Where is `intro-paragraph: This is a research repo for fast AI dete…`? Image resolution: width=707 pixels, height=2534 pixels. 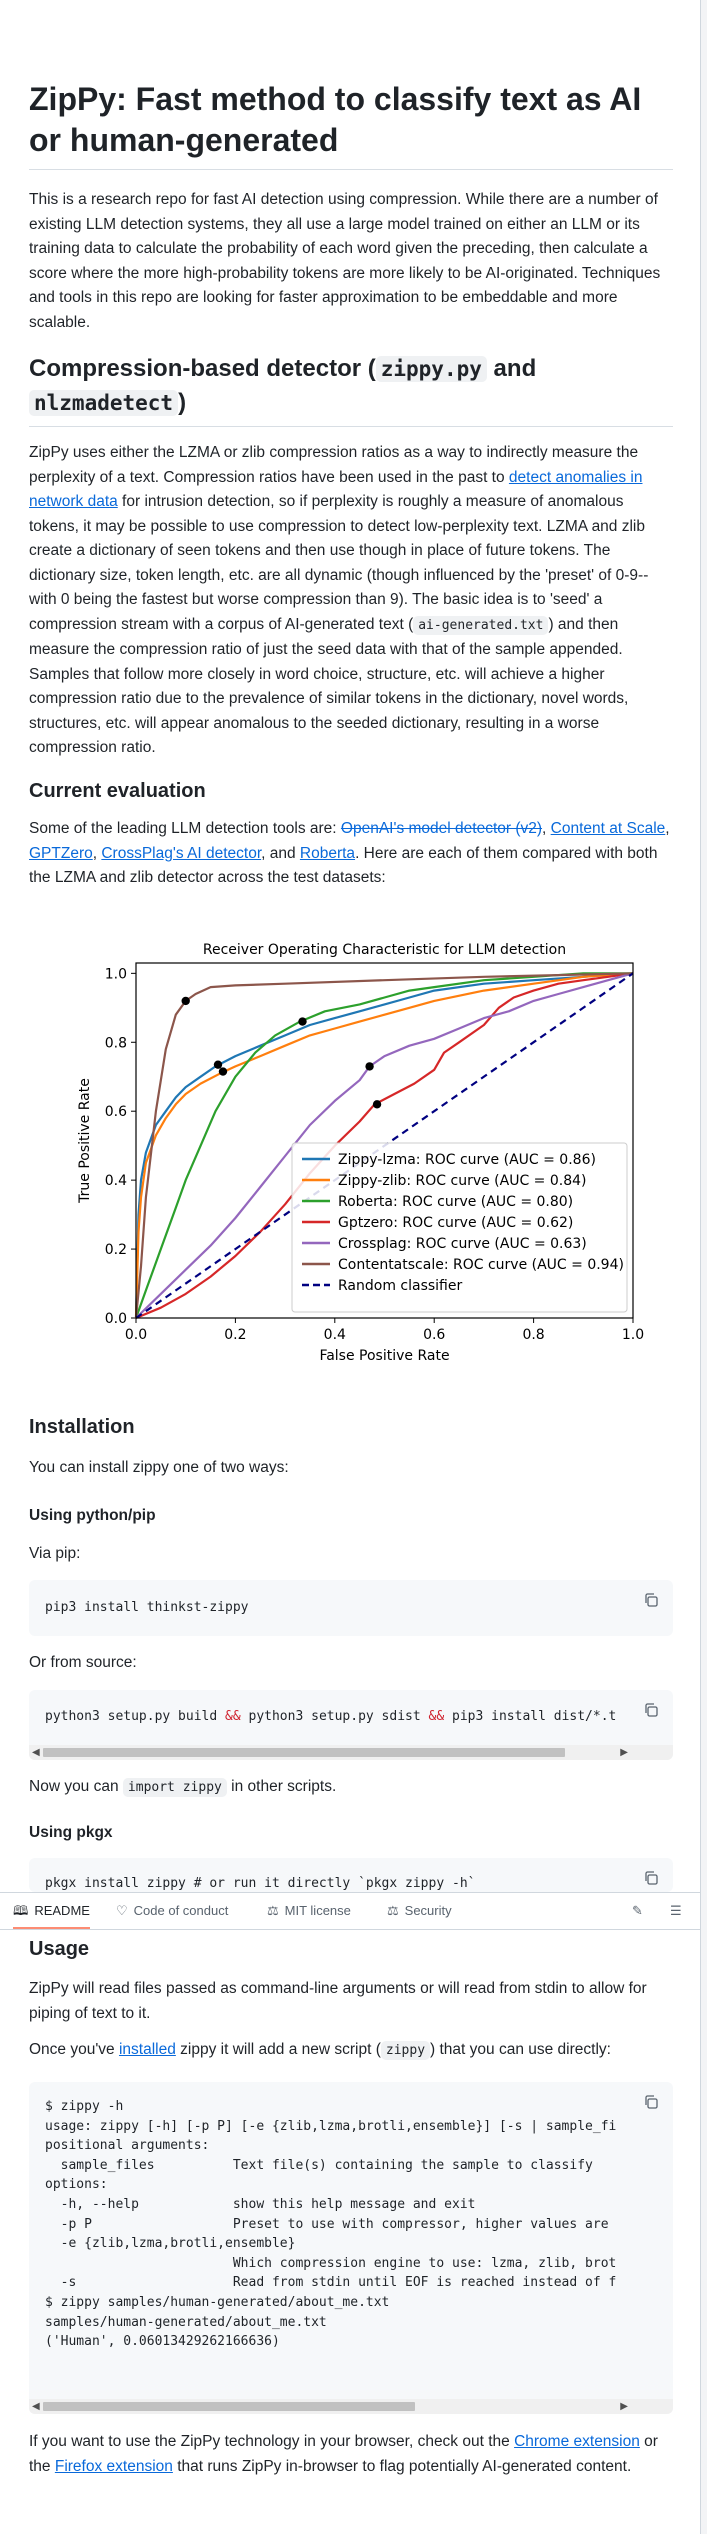
intro-paragraph: This is a research repo for fast AI dete… is located at coordinates (345, 261).